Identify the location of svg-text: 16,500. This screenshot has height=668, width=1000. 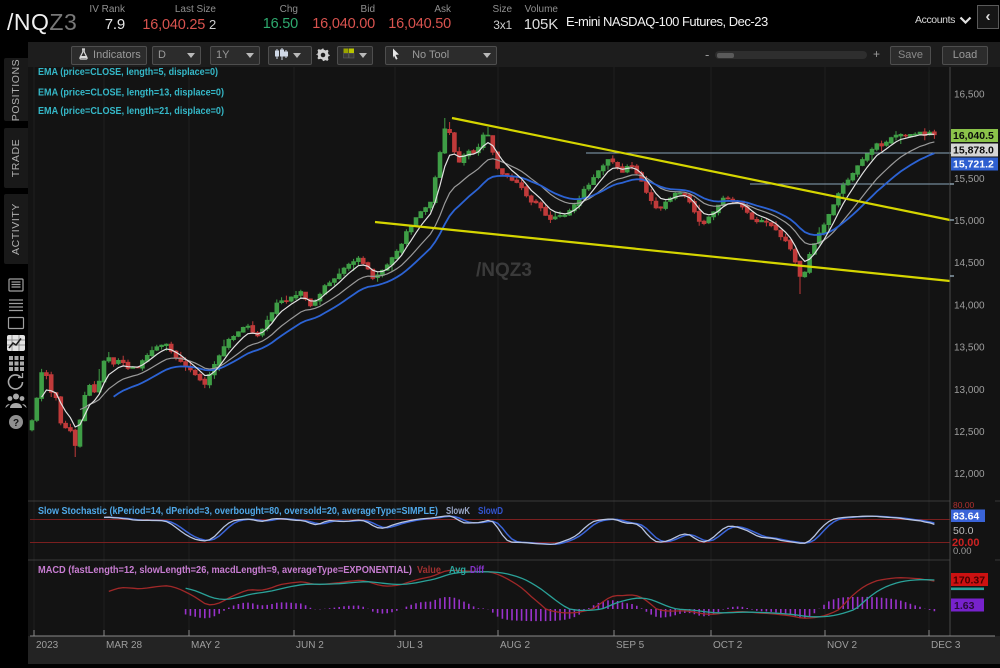
(969, 94).